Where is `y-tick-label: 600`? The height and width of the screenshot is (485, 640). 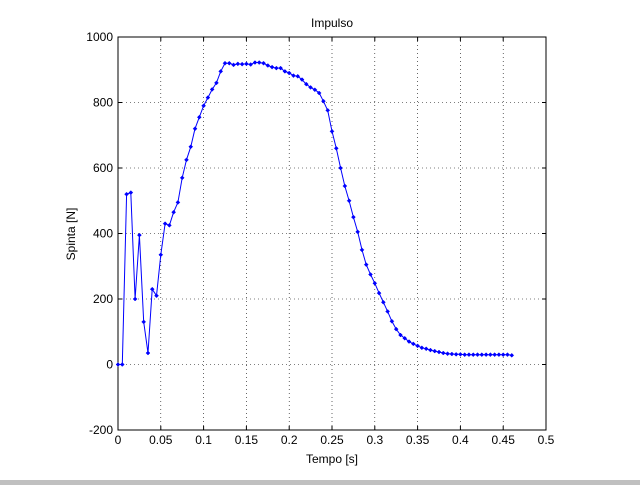
y-tick-label: 600 is located at coordinates (103, 168).